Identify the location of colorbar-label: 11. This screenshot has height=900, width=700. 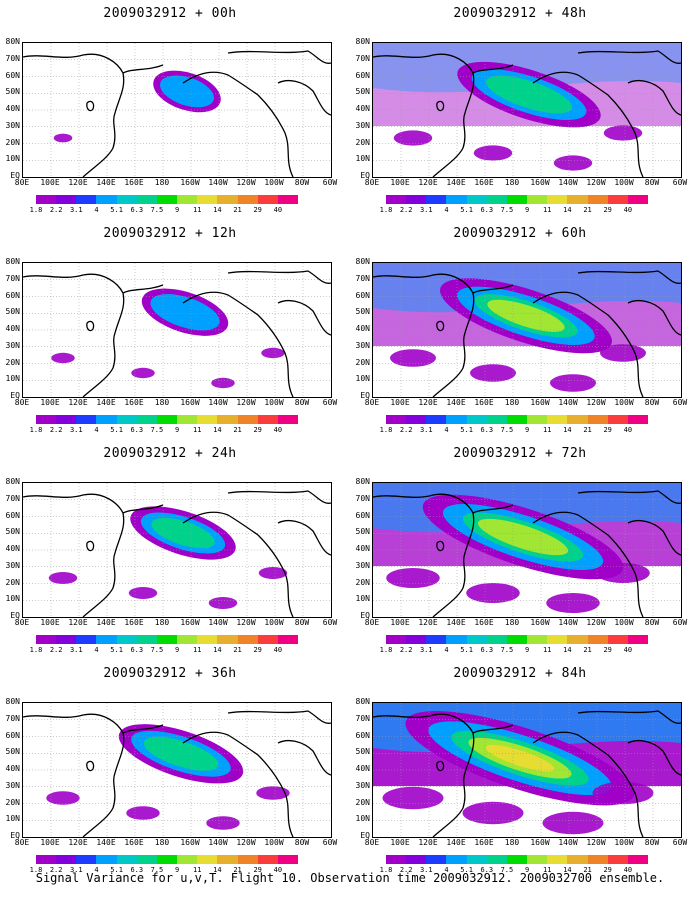
(197, 870).